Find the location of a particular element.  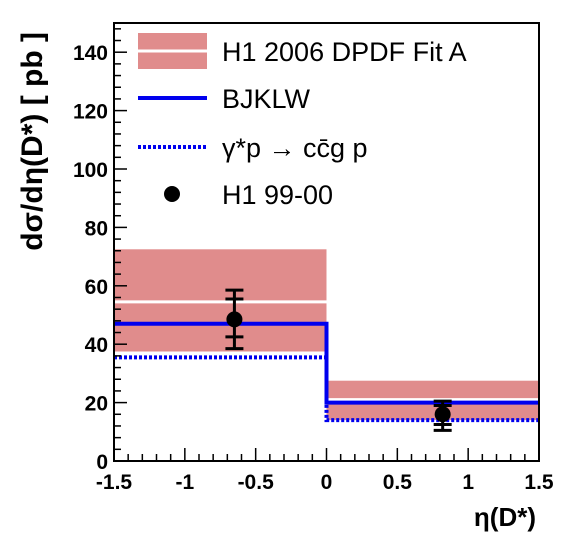

legend-label-h1: H1 99-00 is located at coordinates (277, 195).